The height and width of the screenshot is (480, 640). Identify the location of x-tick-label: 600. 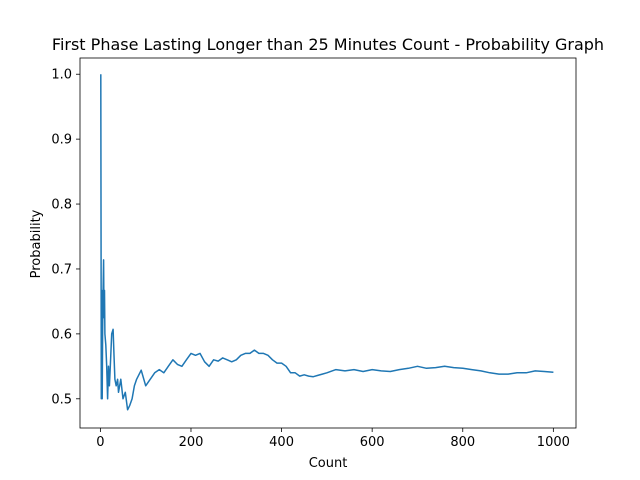
(372, 442).